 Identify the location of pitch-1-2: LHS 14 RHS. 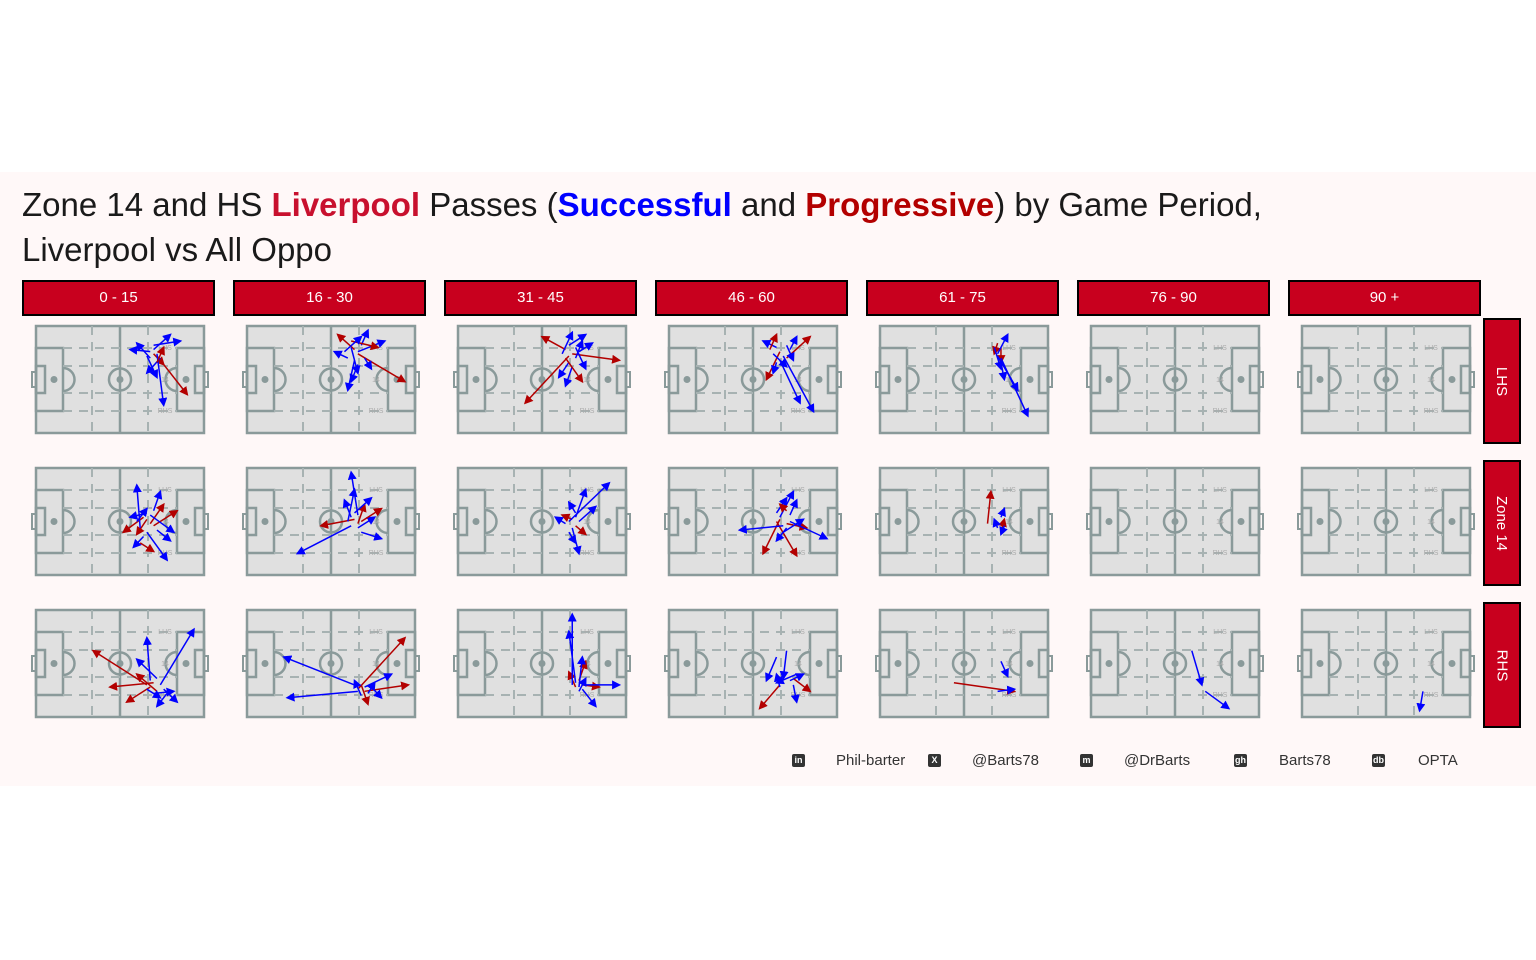
(542, 521).